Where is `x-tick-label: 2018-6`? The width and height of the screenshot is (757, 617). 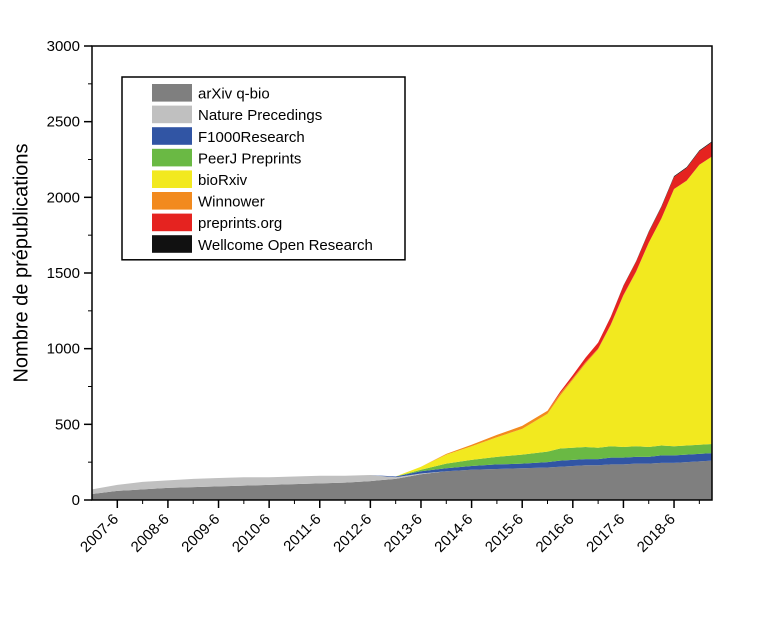
x-tick-label: 2018-6 is located at coordinates (656, 533).